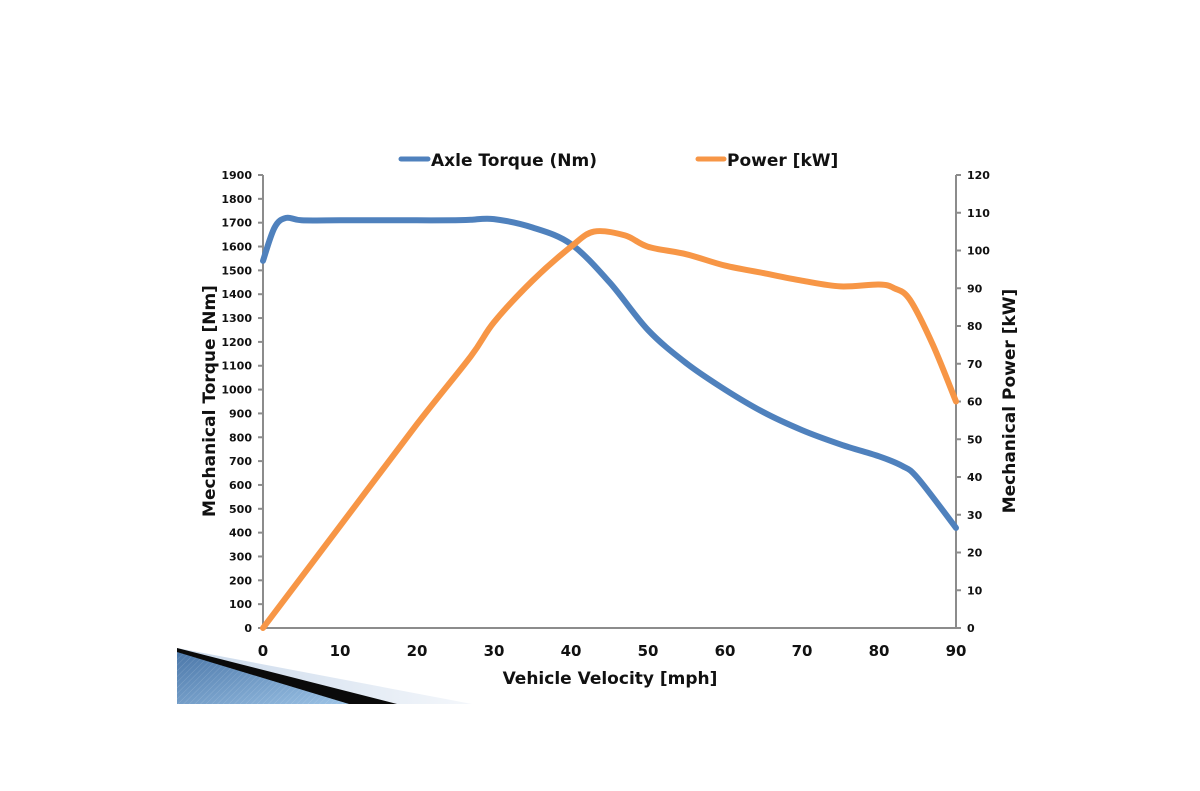 The height and width of the screenshot is (791, 1200). I want to click on y-tick-label: 1500, so click(236, 270).